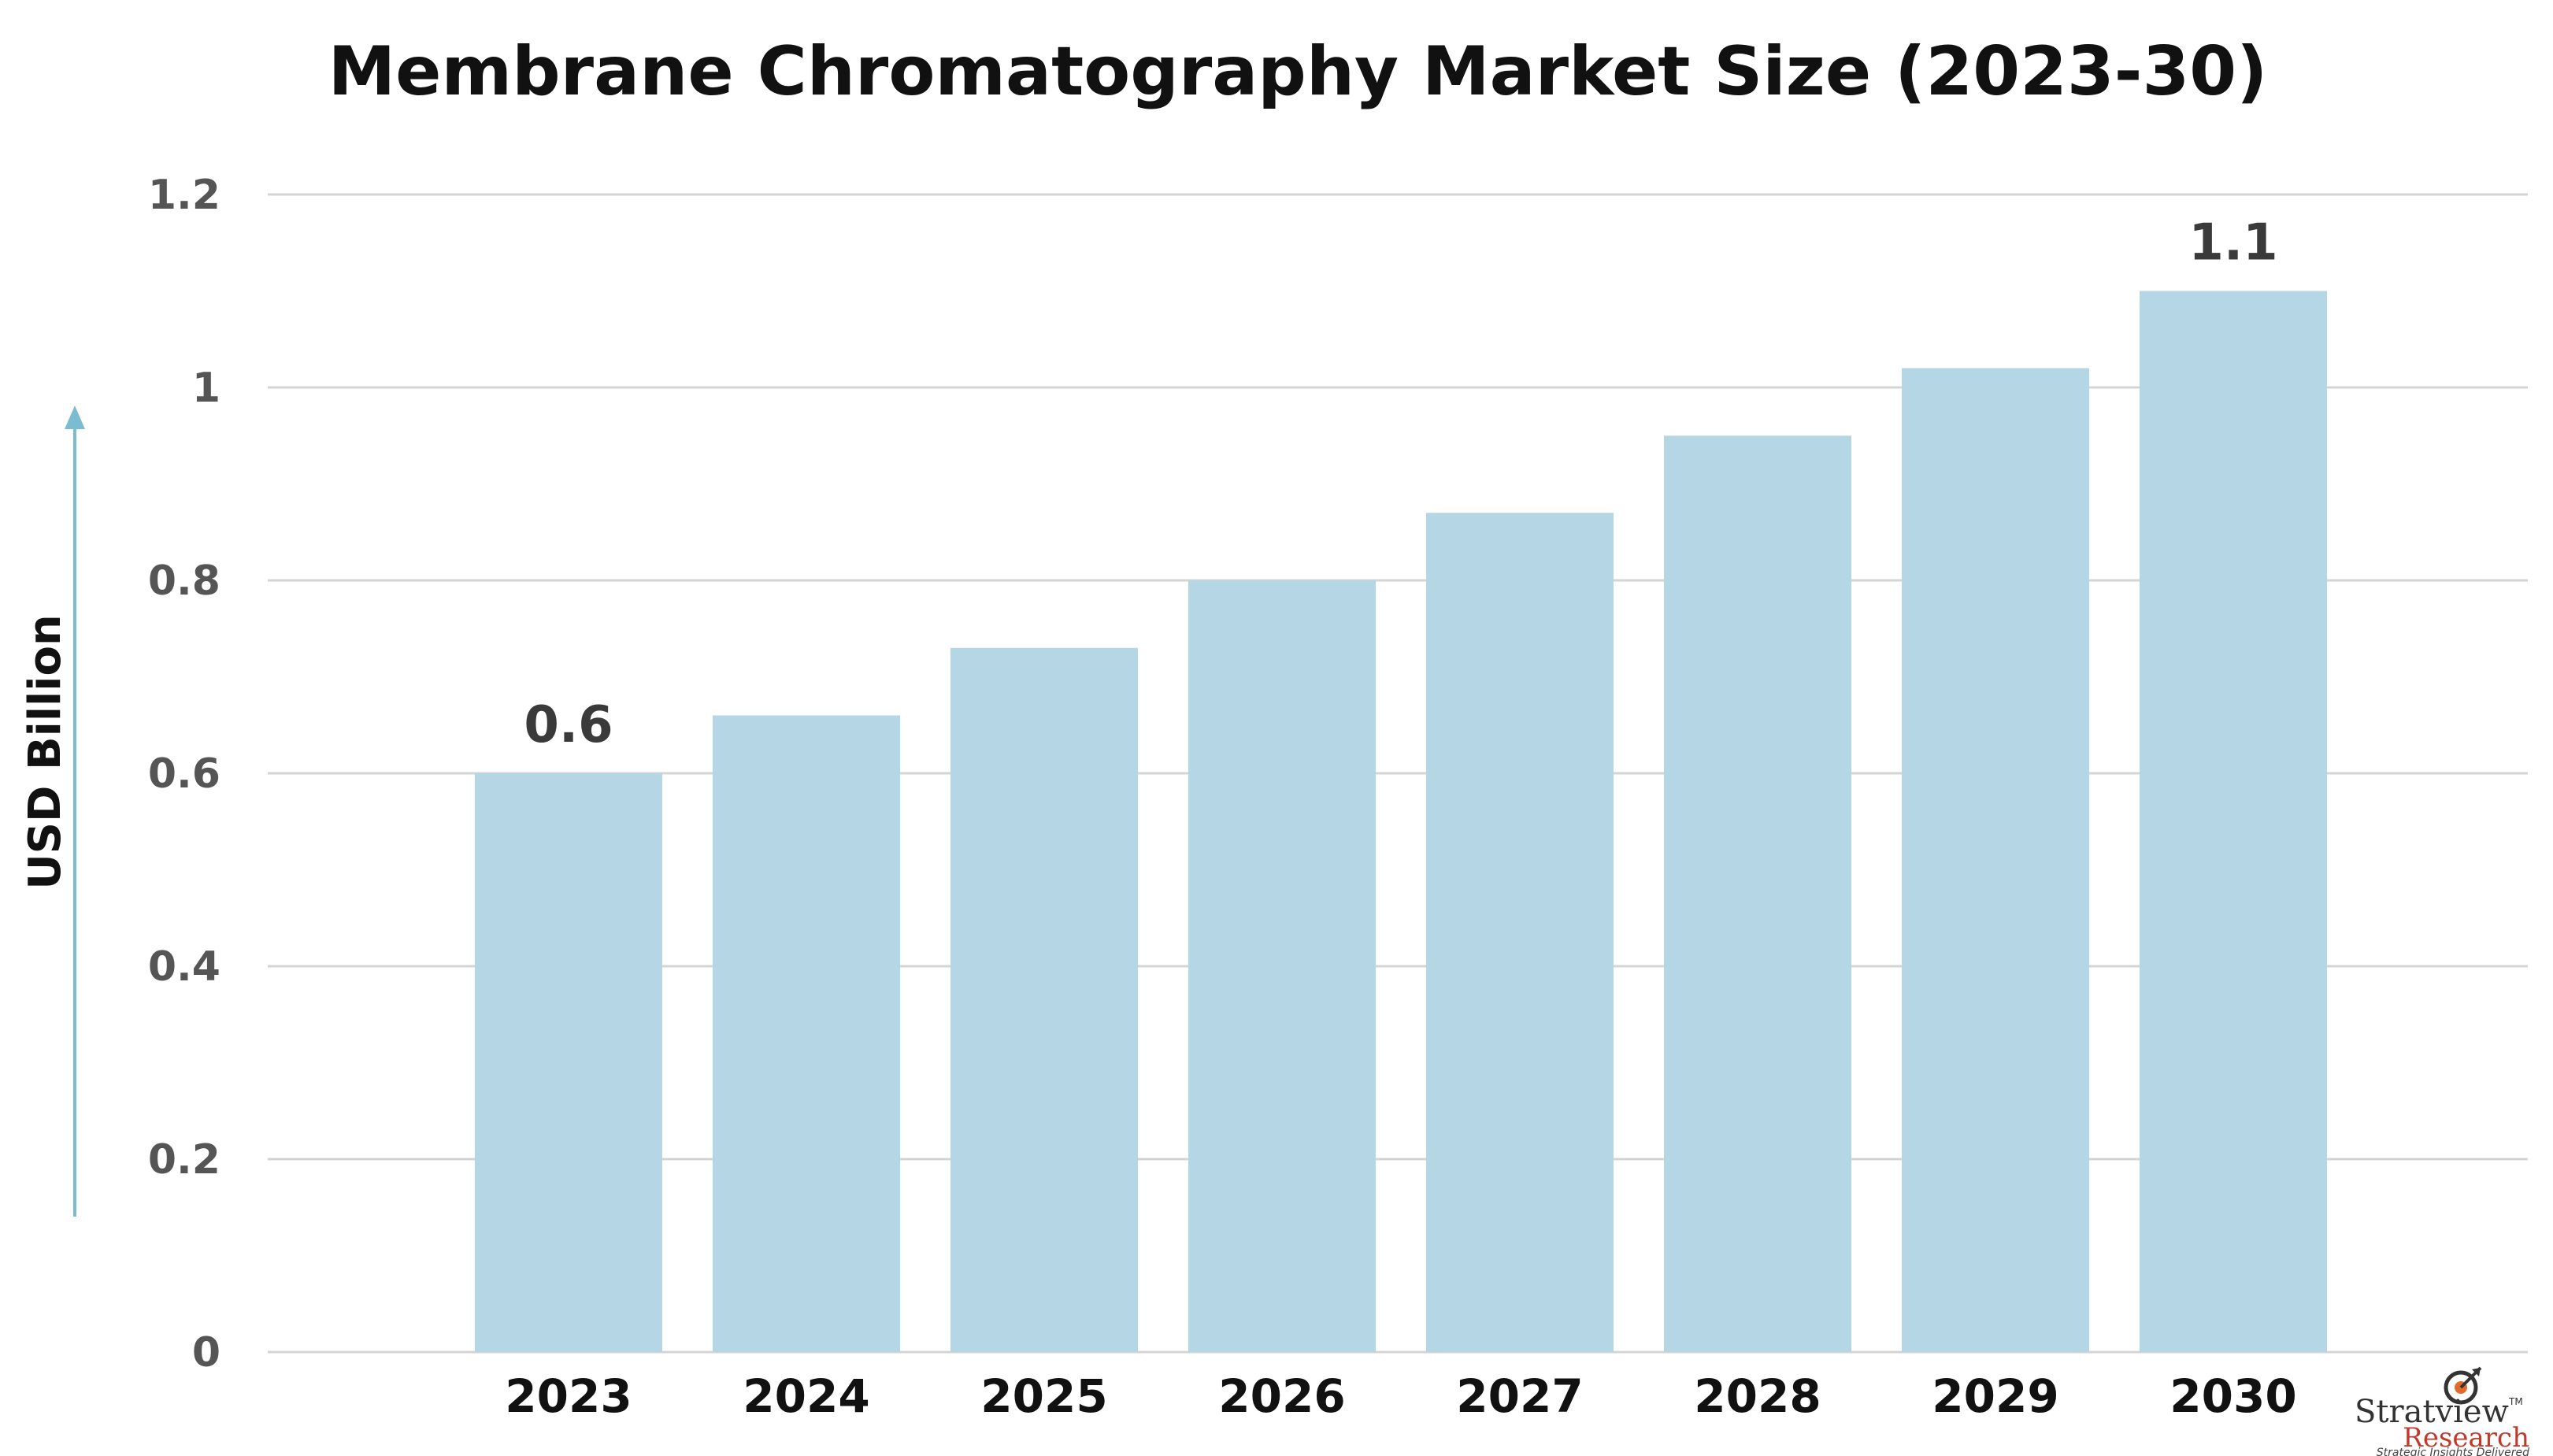 This screenshot has width=2553, height=1456. What do you see at coordinates (2466, 1438) in the screenshot?
I see `logo-sub: Research` at bounding box center [2466, 1438].